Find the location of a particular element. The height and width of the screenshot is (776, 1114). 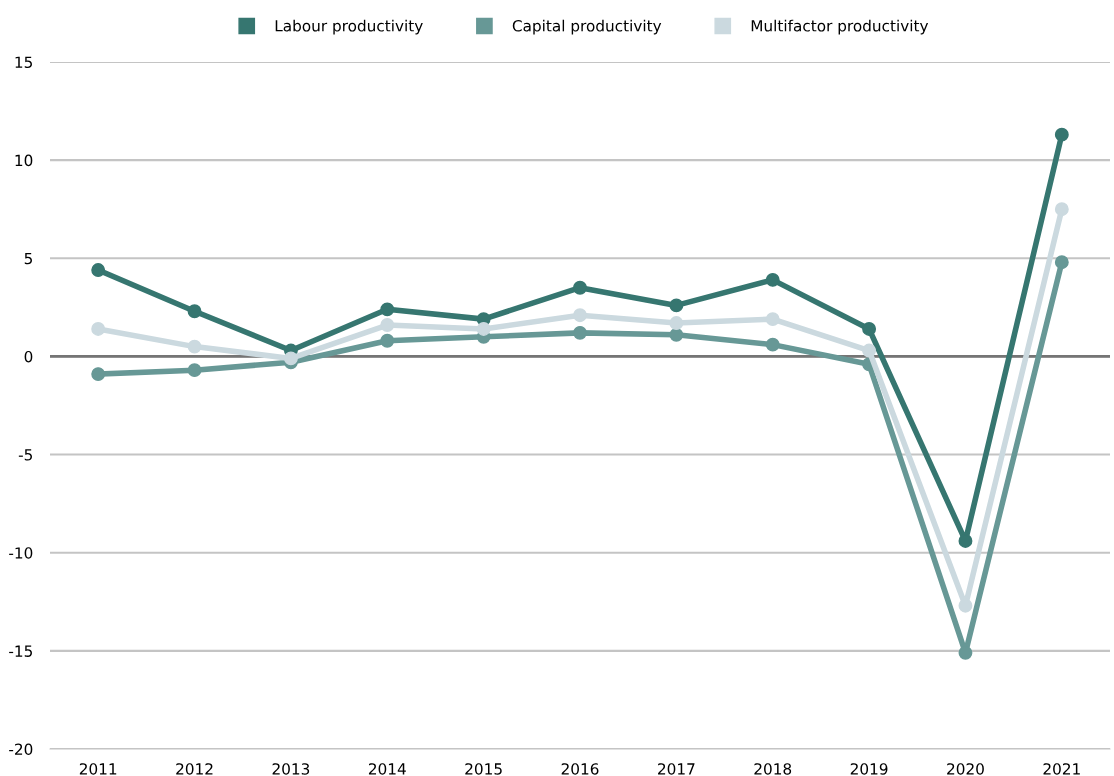

x-tick-label: 2014 is located at coordinates (387, 769).